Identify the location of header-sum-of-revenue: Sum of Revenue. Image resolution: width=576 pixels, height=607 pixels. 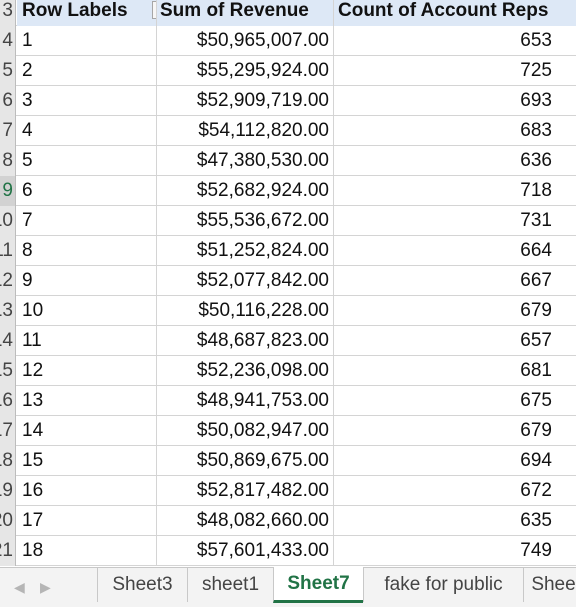
(245, 13).